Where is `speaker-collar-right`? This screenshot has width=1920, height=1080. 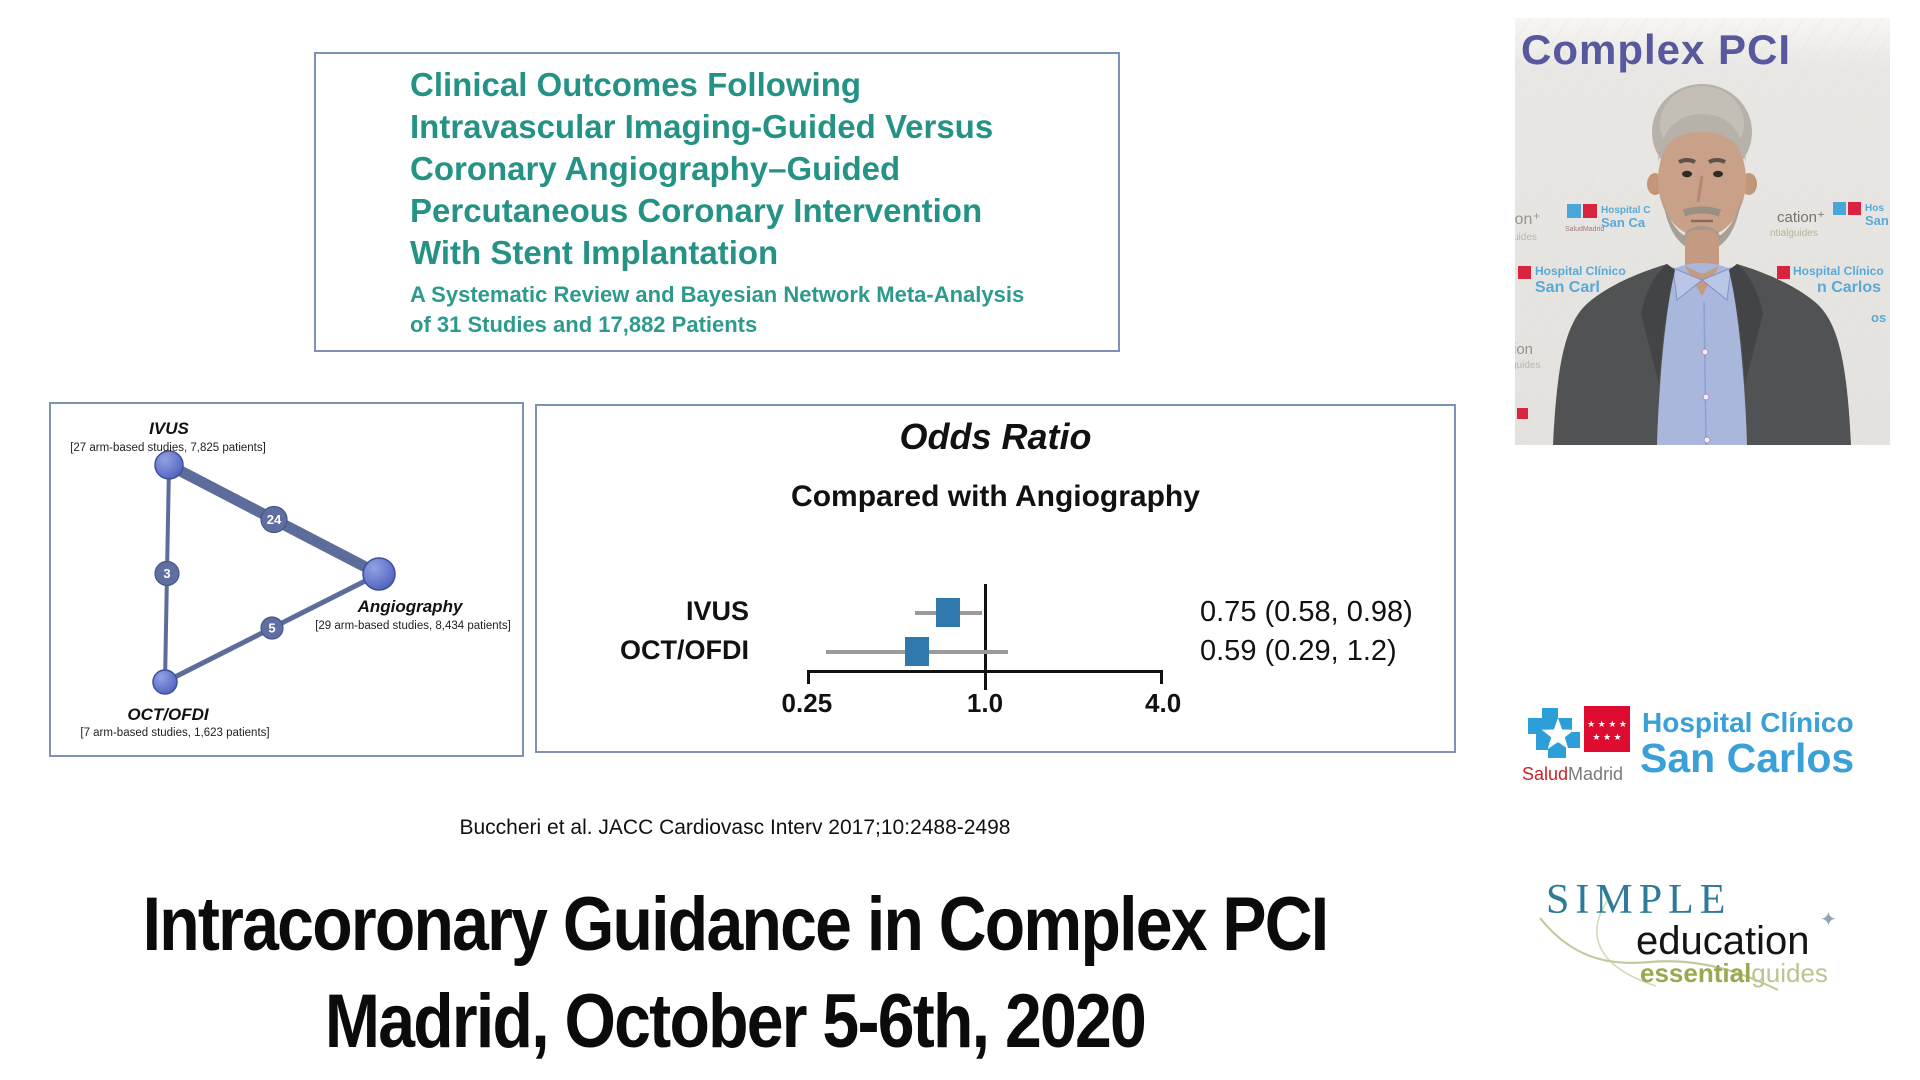
speaker-collar-right is located at coordinates (1716, 284).